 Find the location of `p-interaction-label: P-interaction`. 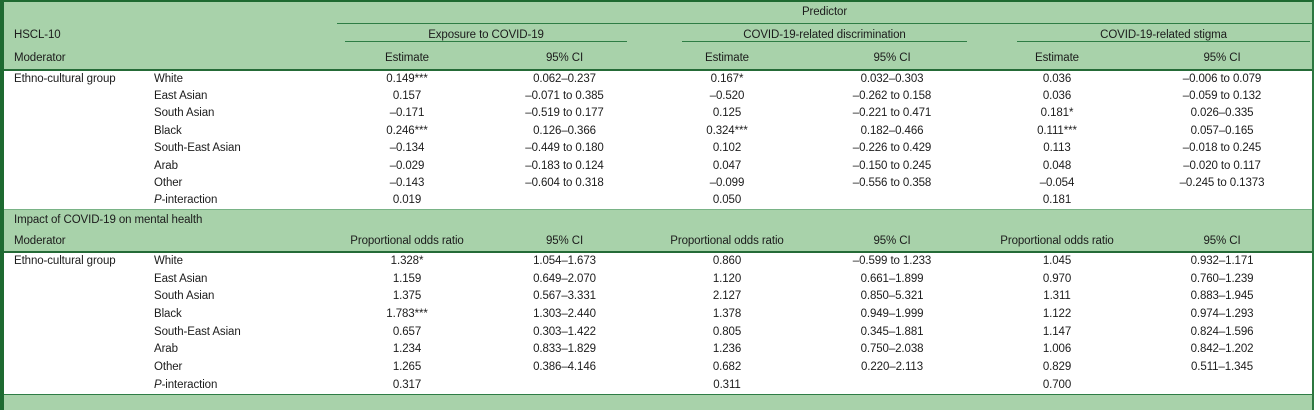

p-interaction-label: P-interaction is located at coordinates (245, 385).